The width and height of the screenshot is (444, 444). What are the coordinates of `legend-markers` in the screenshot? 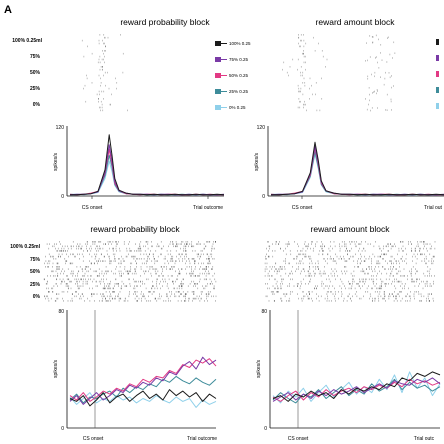 It's located at (437, 74).